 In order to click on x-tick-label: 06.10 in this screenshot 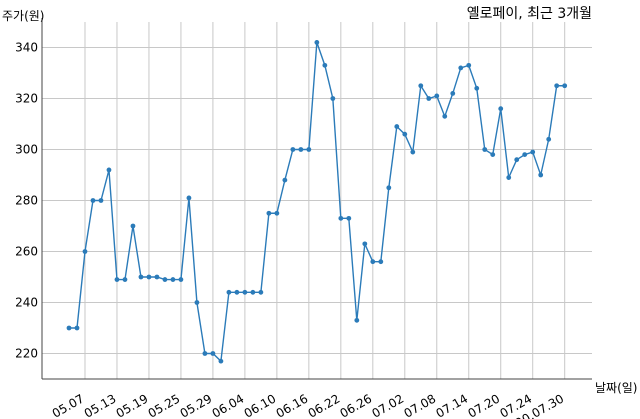, I will do `click(260, 405)`.